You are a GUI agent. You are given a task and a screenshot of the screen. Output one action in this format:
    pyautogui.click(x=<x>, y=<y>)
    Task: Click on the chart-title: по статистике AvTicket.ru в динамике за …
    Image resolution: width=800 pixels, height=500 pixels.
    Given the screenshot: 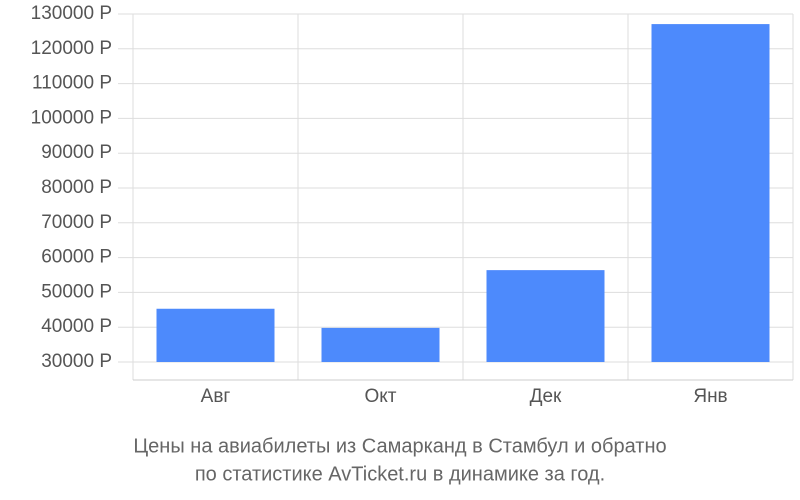 What is the action you would take?
    pyautogui.click(x=400, y=474)
    